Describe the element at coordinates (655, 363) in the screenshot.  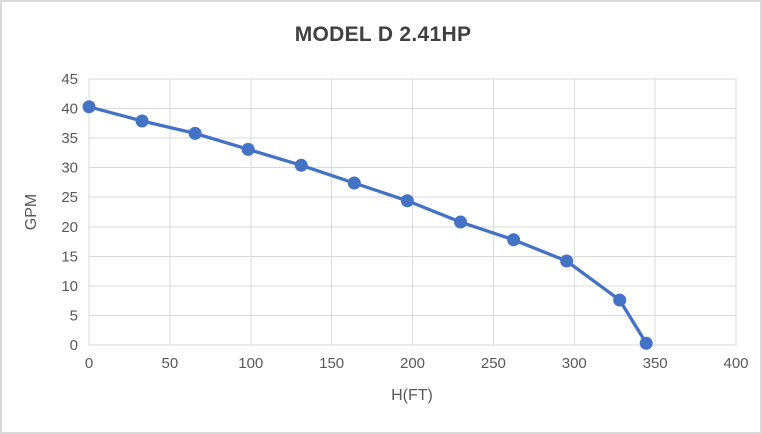
I see `svg-text: 350` at that location.